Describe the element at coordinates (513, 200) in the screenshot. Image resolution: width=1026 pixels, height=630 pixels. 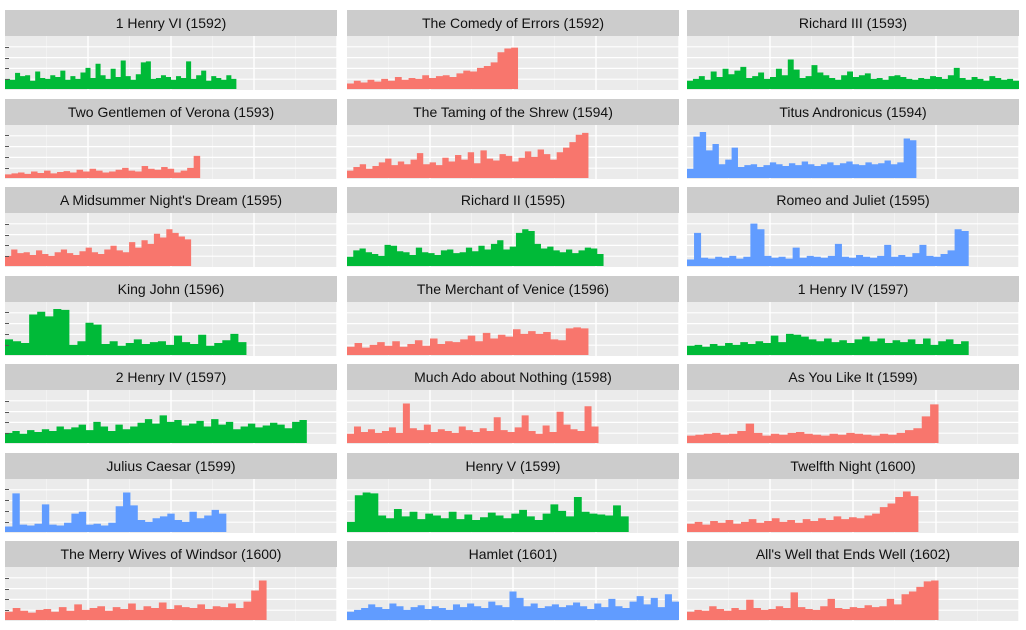
I see `facet-title: Richard II (1595)` at that location.